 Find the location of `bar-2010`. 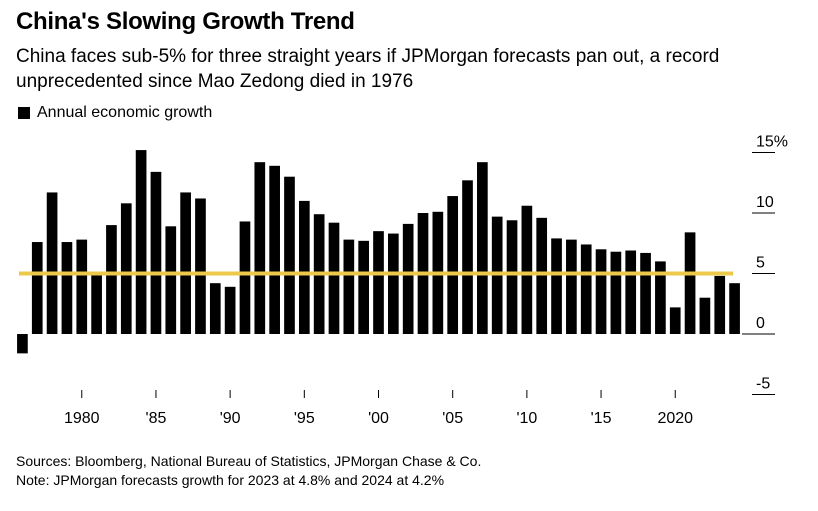

bar-2010 is located at coordinates (527, 269).